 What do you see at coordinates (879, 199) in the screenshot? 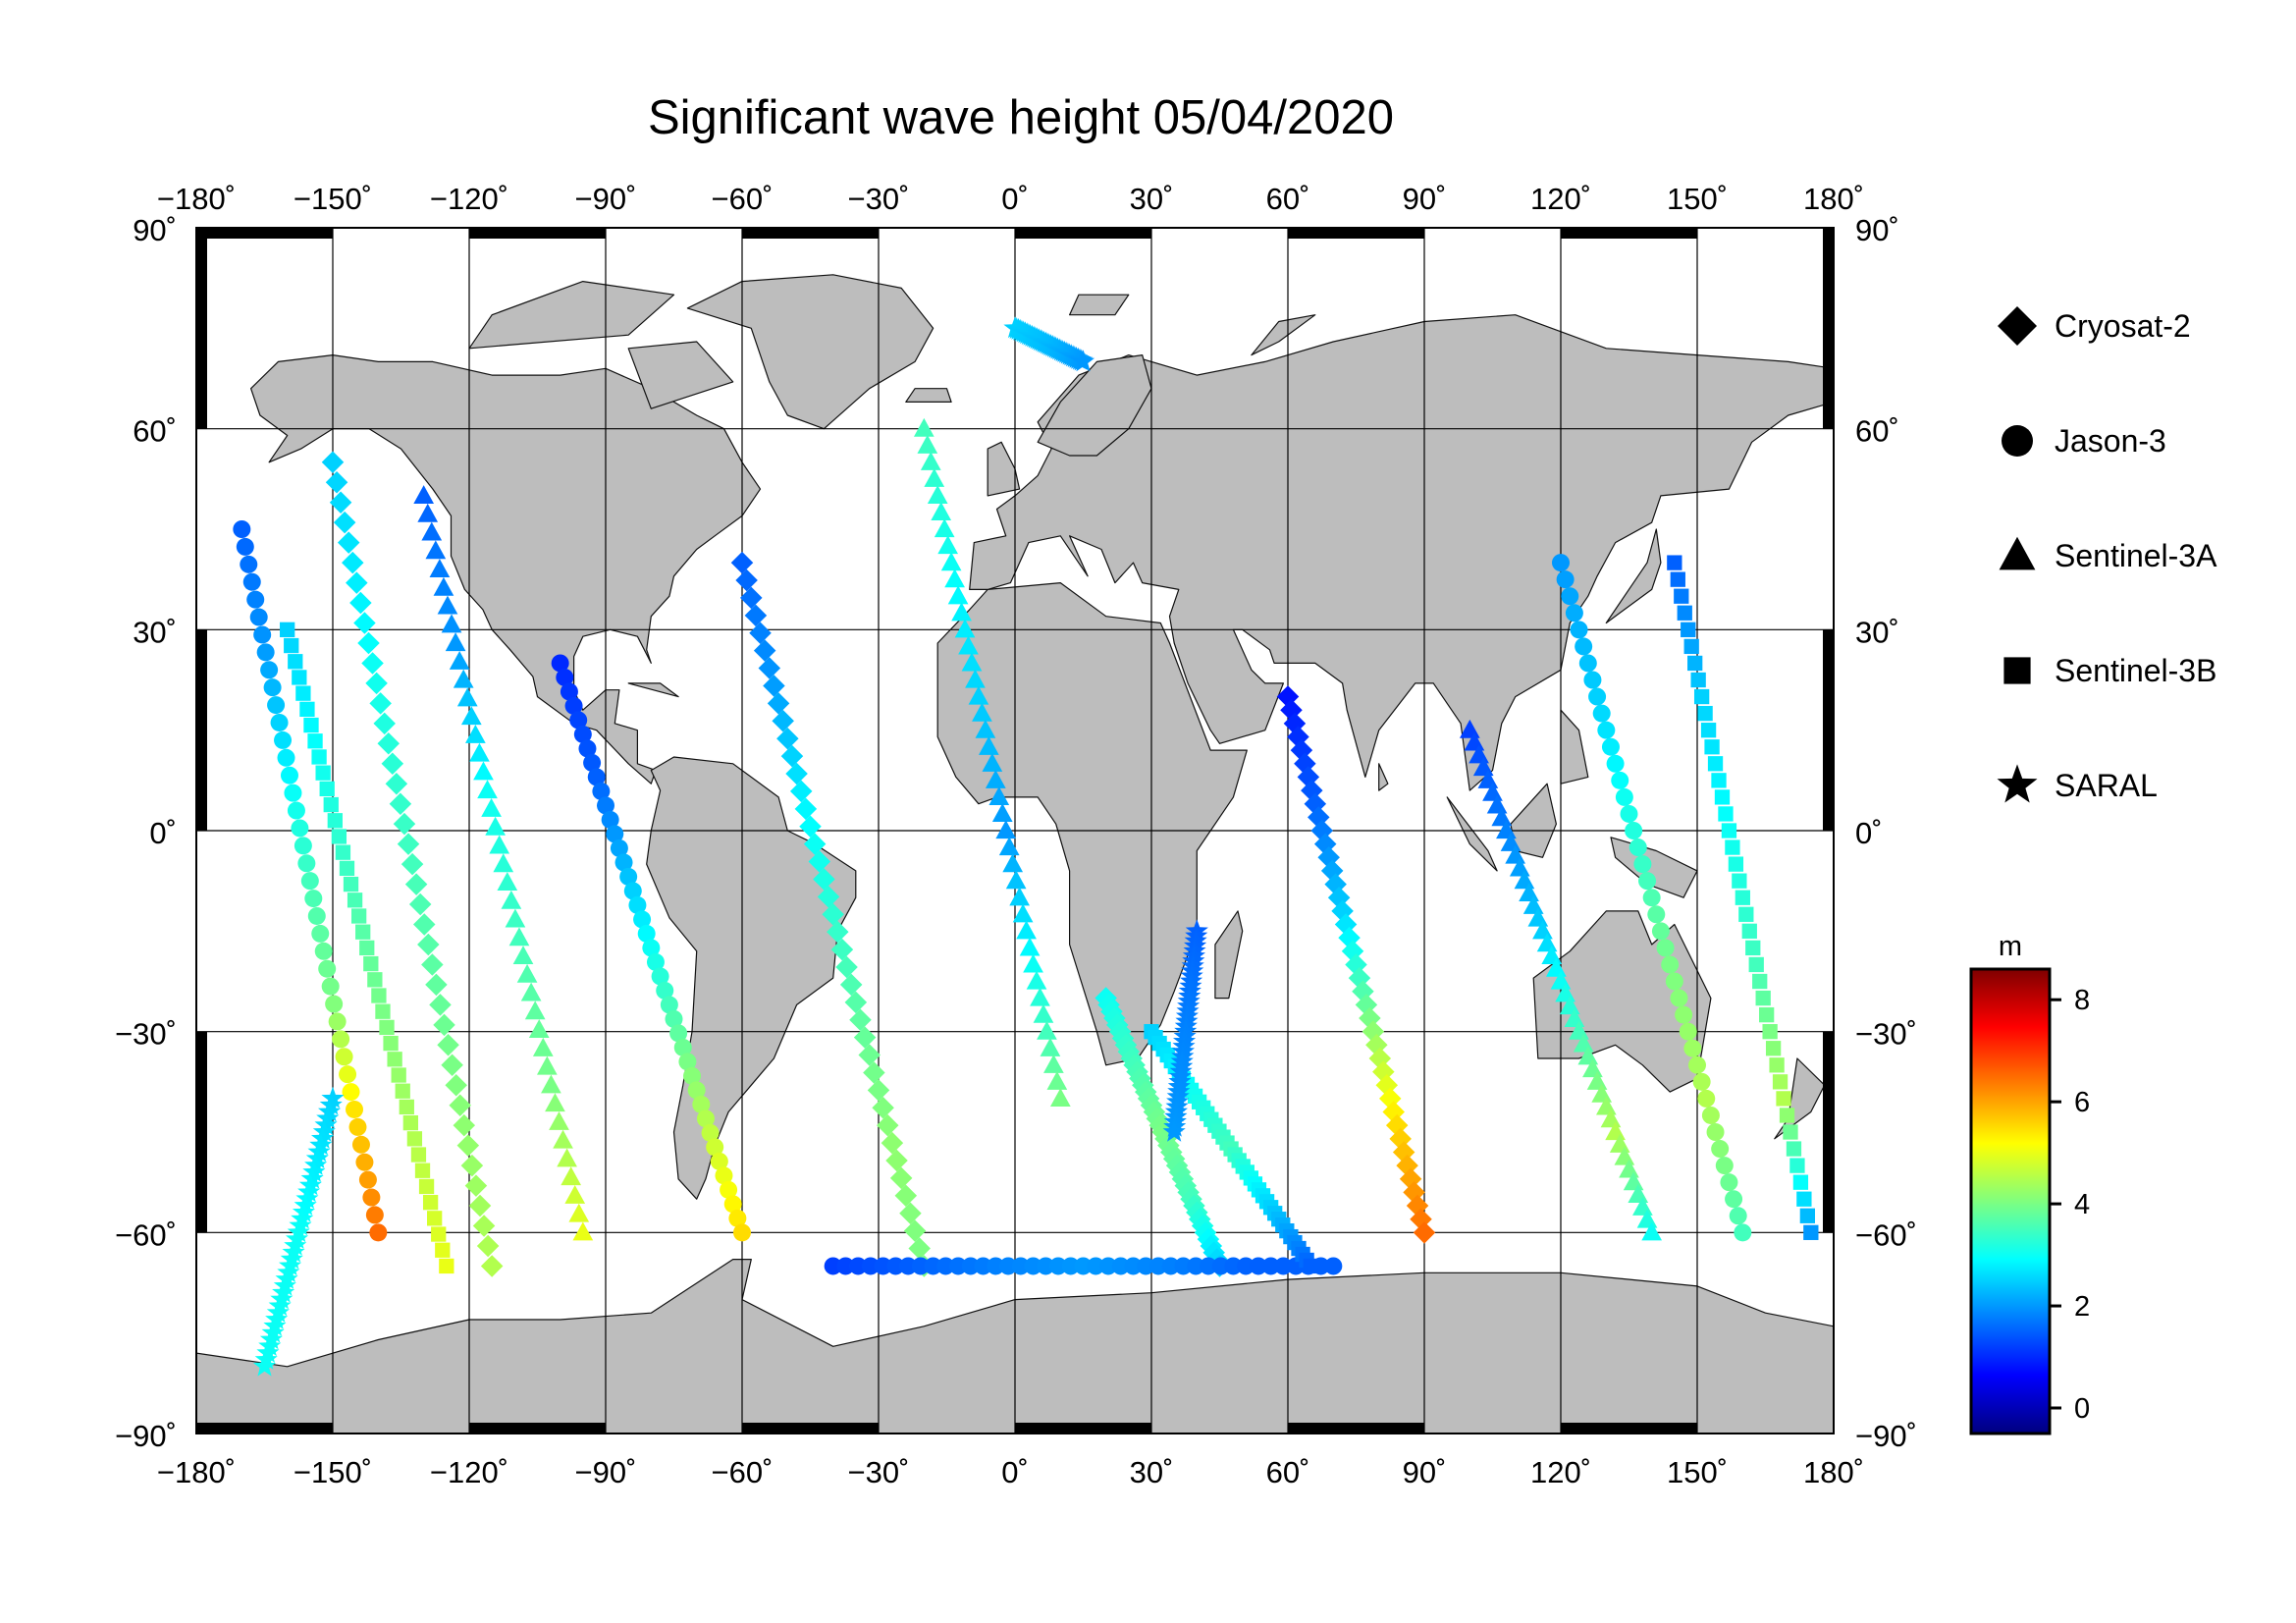
I see `lon-tick-label-top: −30˚` at bounding box center [879, 199].